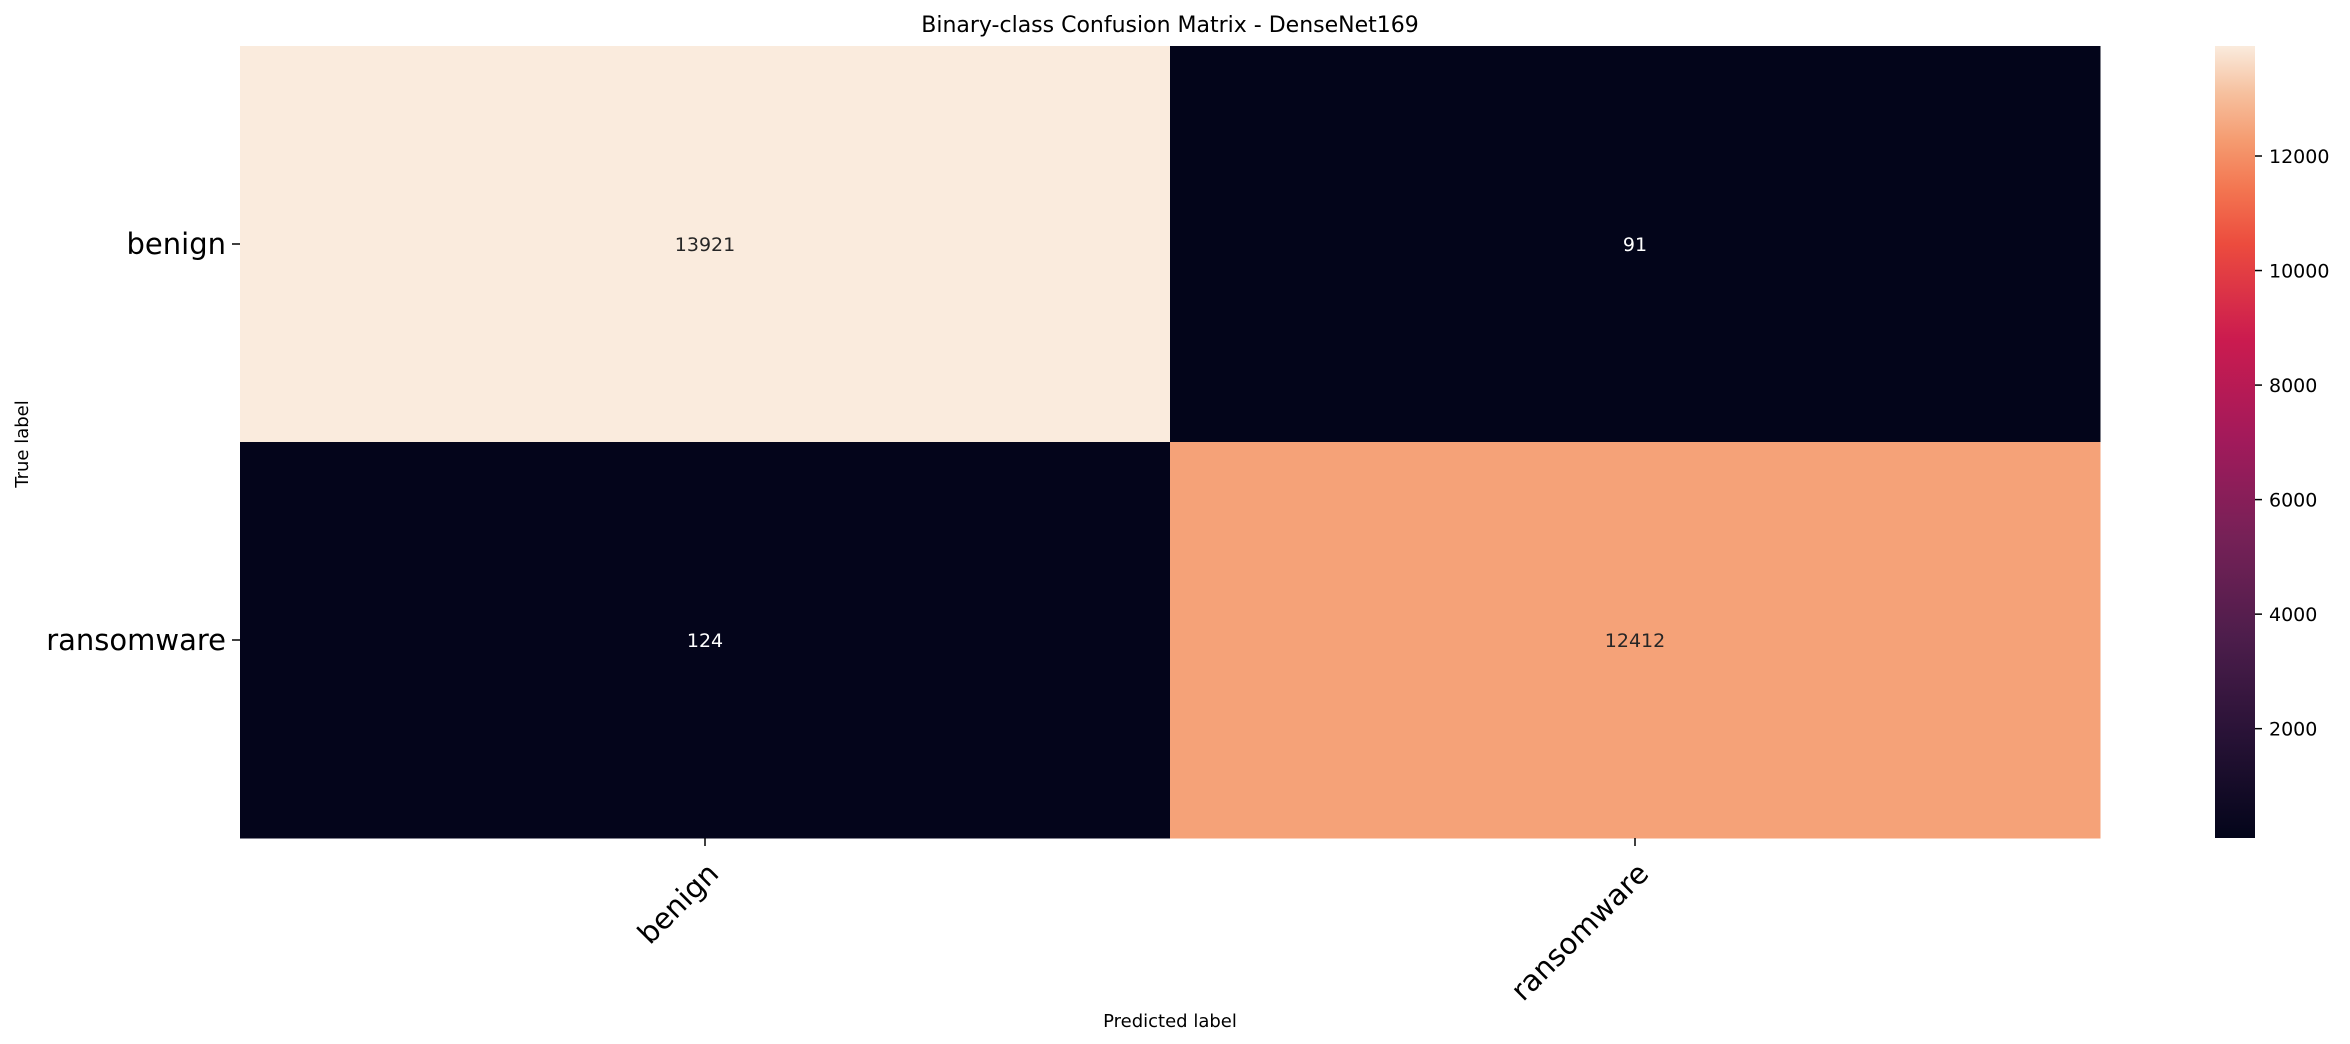 This screenshot has height=1044, width=2350. I want to click on x-axis-label: Predicted label, so click(1170, 1021).